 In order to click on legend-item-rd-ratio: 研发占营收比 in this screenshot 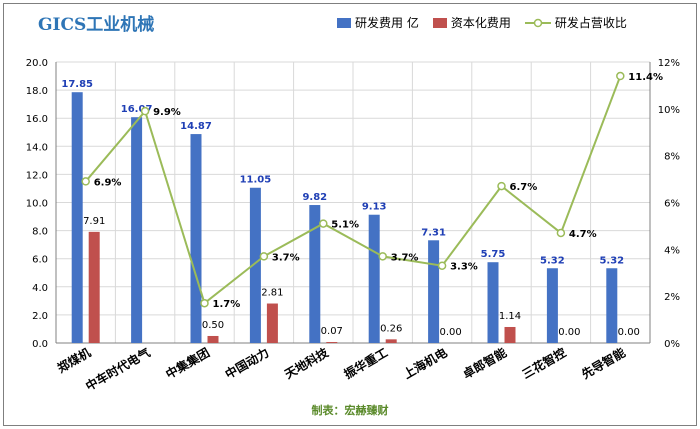, I will do `click(575, 22)`.